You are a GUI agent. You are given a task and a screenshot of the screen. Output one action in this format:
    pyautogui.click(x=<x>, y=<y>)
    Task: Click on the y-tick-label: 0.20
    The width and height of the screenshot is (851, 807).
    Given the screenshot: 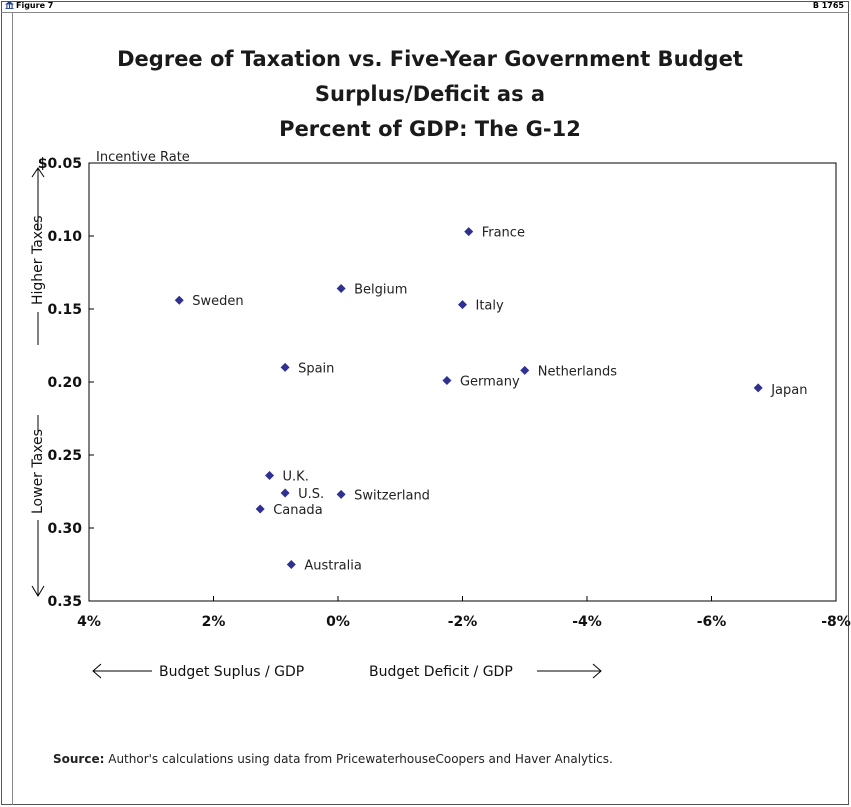 What is the action you would take?
    pyautogui.click(x=64, y=383)
    